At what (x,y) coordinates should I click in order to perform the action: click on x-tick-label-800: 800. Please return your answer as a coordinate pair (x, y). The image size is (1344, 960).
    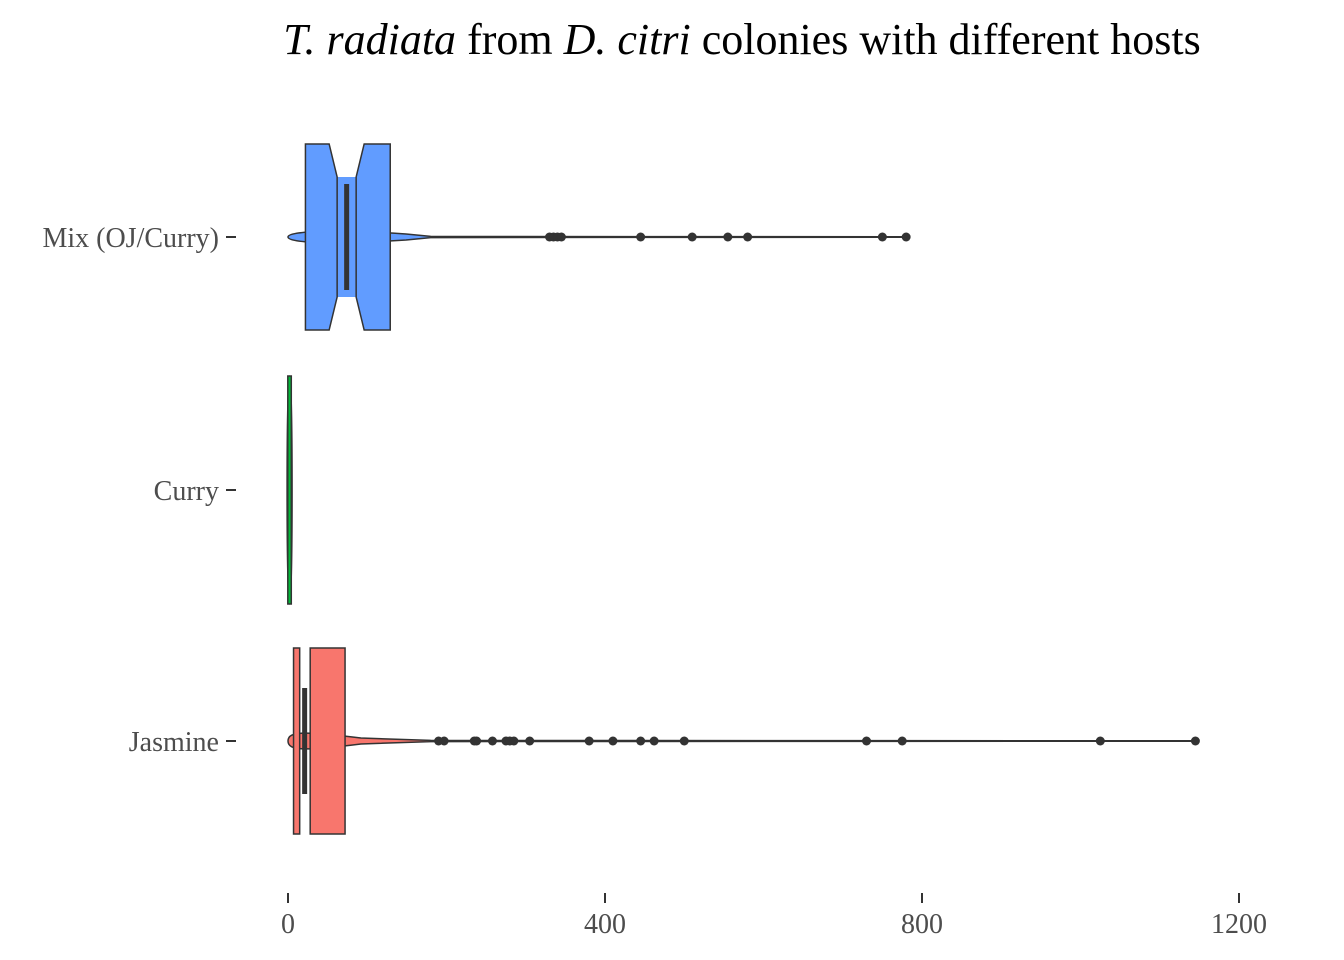
    Looking at the image, I should click on (922, 924).